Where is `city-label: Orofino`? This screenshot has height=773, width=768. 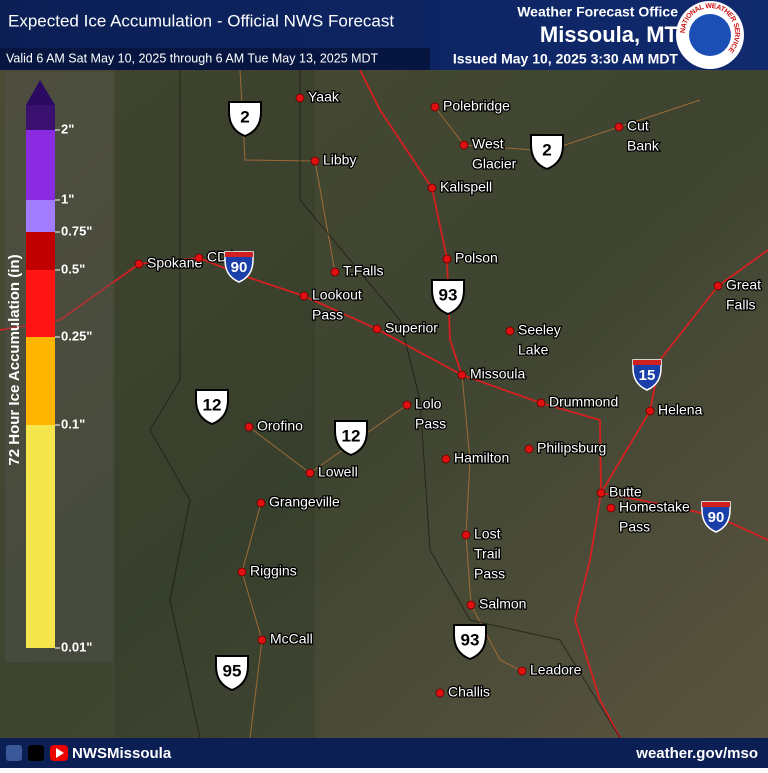
city-label: Orofino is located at coordinates (280, 426).